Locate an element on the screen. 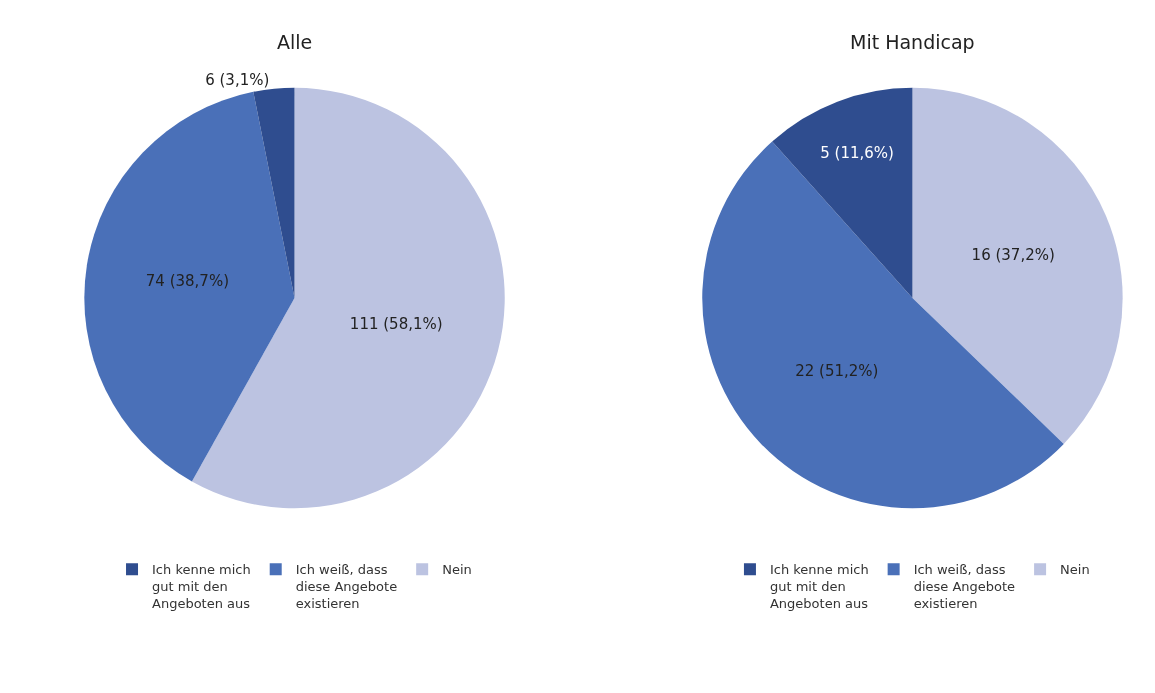  data-label: 5 (11,6%) is located at coordinates (857, 153).